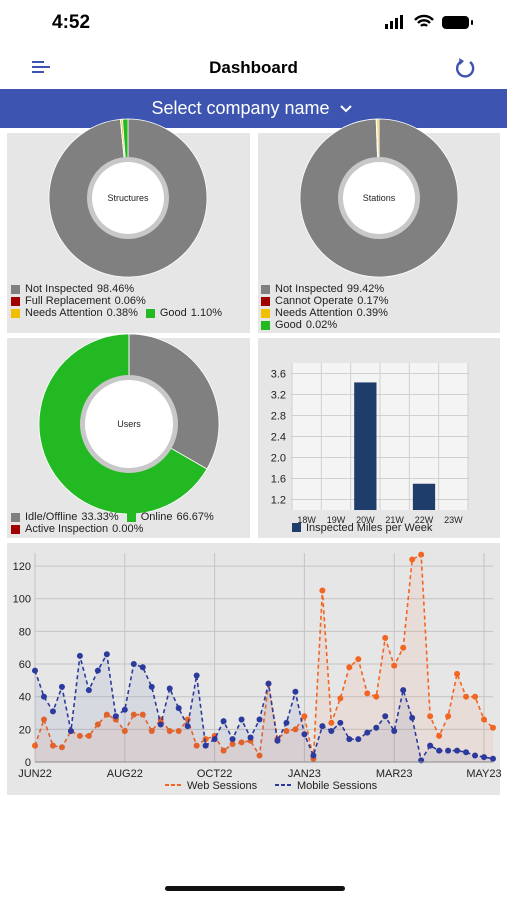  Describe the element at coordinates (78, 301) in the screenshot. I see `legend-item: Full Replacement 0.06%` at that location.